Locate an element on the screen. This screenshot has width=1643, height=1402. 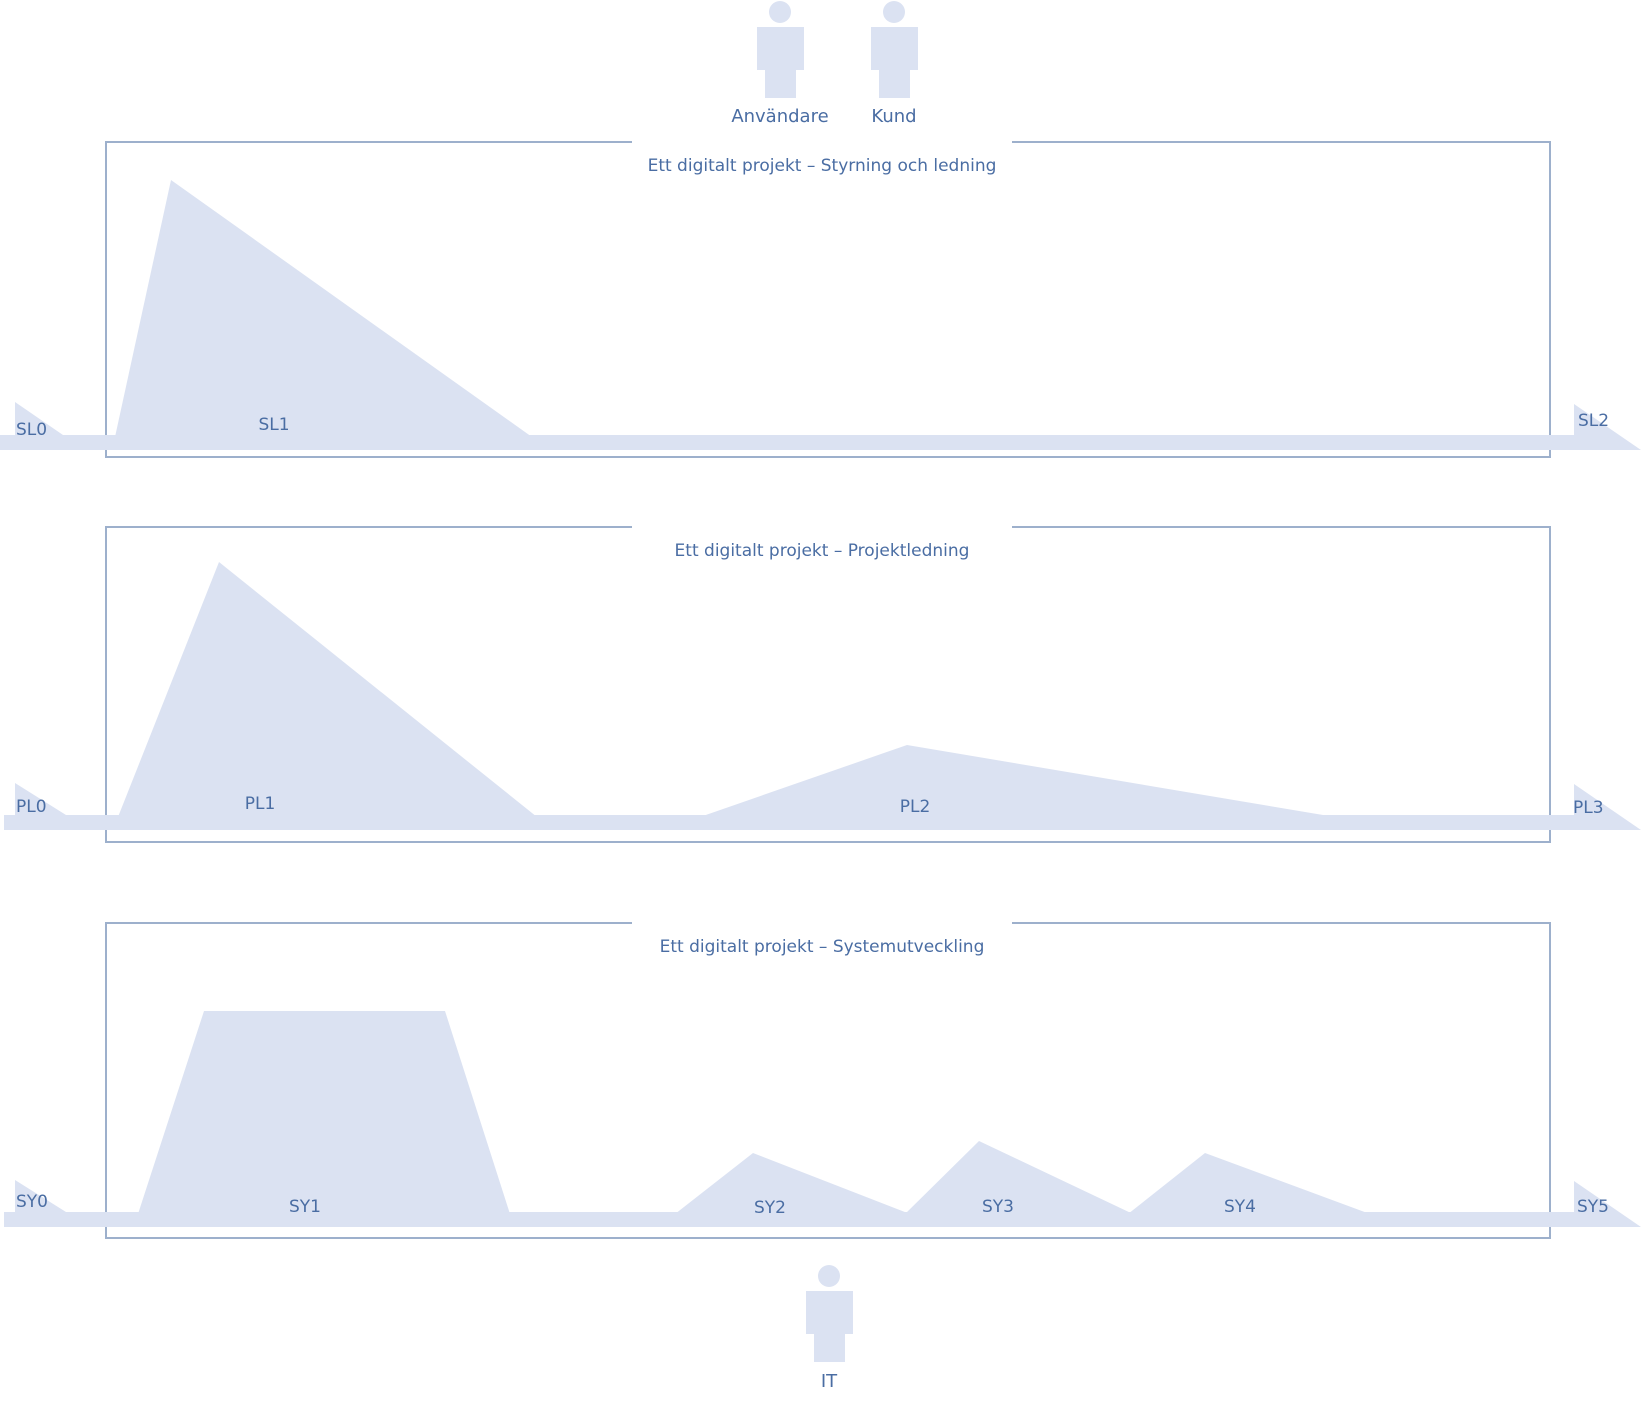
actor-anvandare: Användare is located at coordinates (780, 64).